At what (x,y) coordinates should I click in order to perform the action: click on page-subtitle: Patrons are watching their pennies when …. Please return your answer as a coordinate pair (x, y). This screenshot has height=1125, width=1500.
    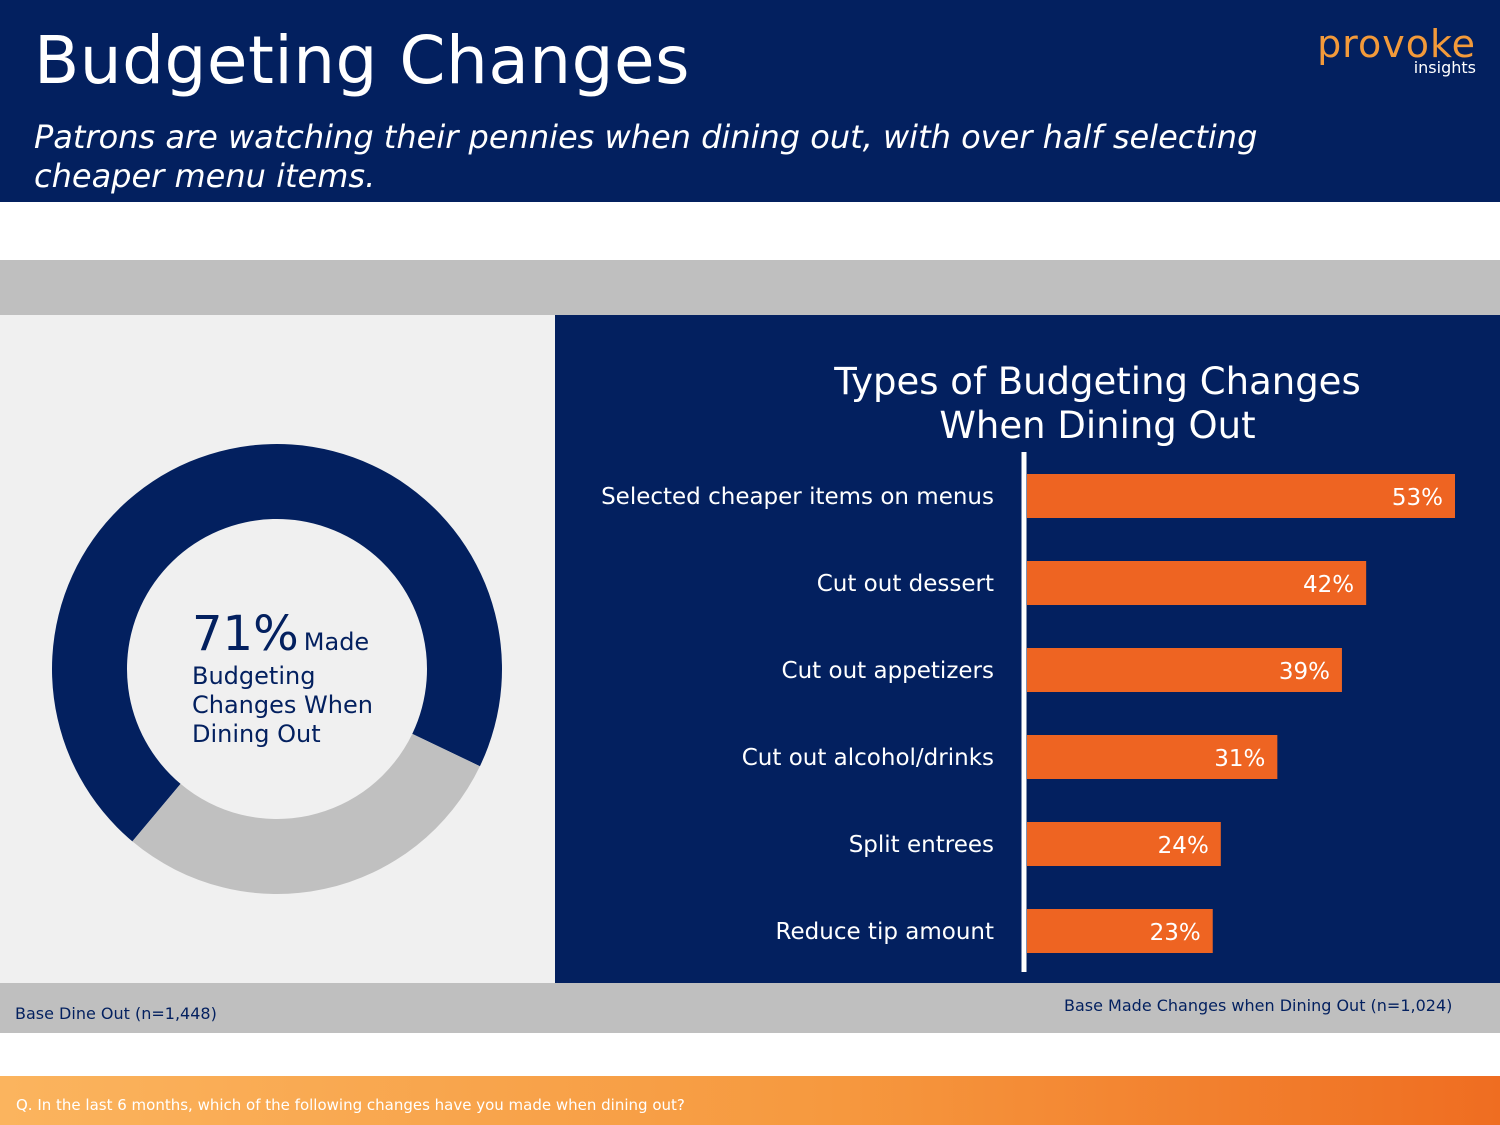
    Looking at the image, I should click on (646, 156).